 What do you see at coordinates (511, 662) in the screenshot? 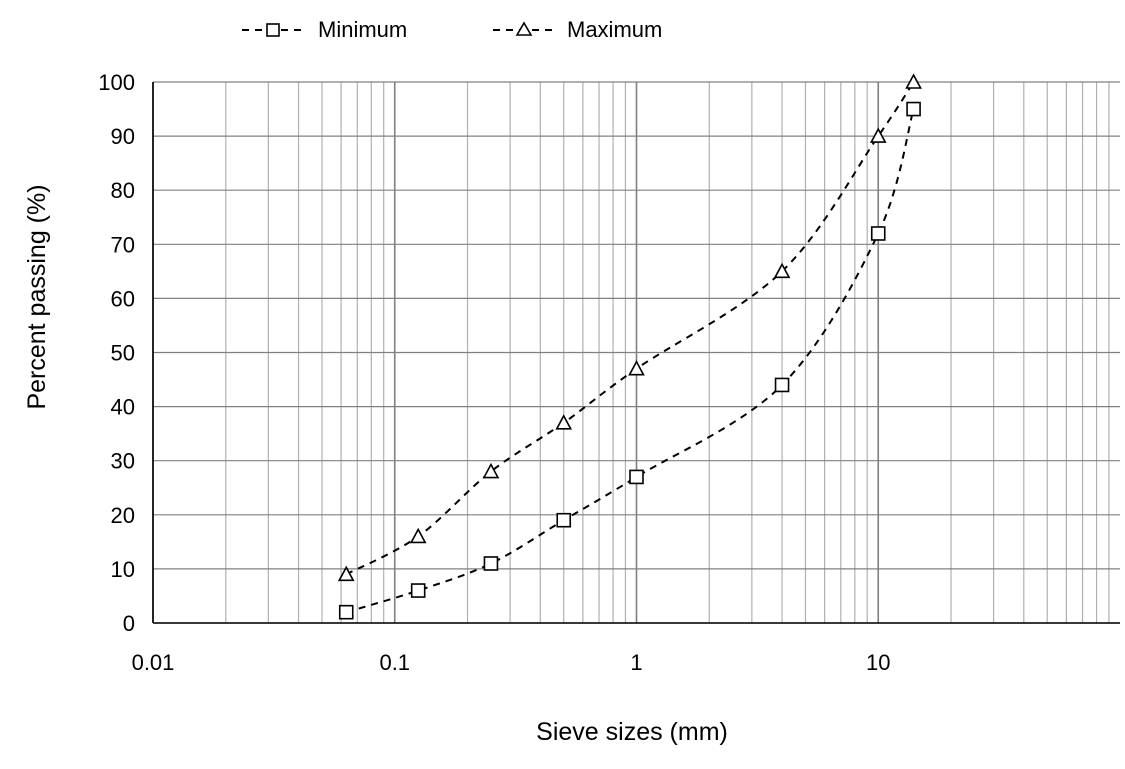
I see `x-tick-labels: 0.01 0.1 1 10` at bounding box center [511, 662].